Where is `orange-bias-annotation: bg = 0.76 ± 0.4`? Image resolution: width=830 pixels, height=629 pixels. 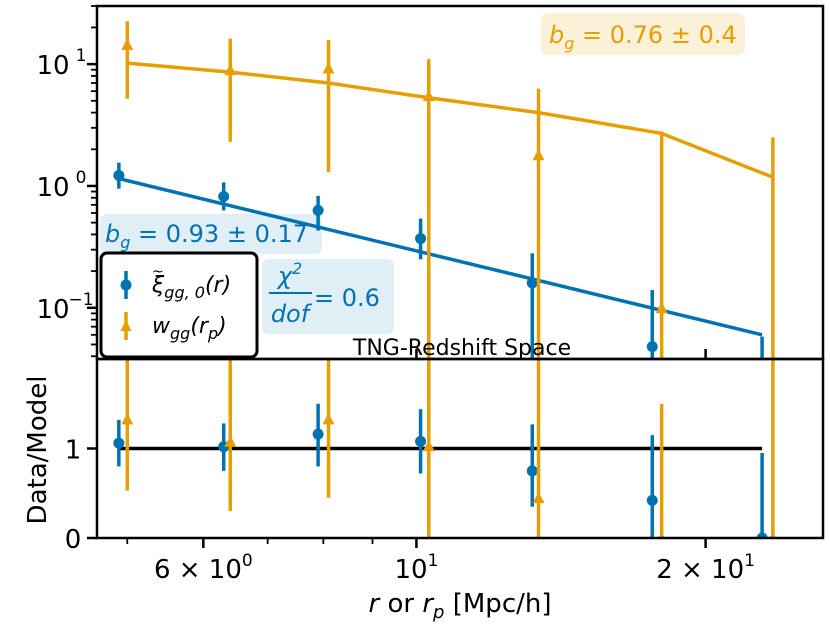
orange-bias-annotation: bg = 0.76 ± 0.4 is located at coordinates (643, 34).